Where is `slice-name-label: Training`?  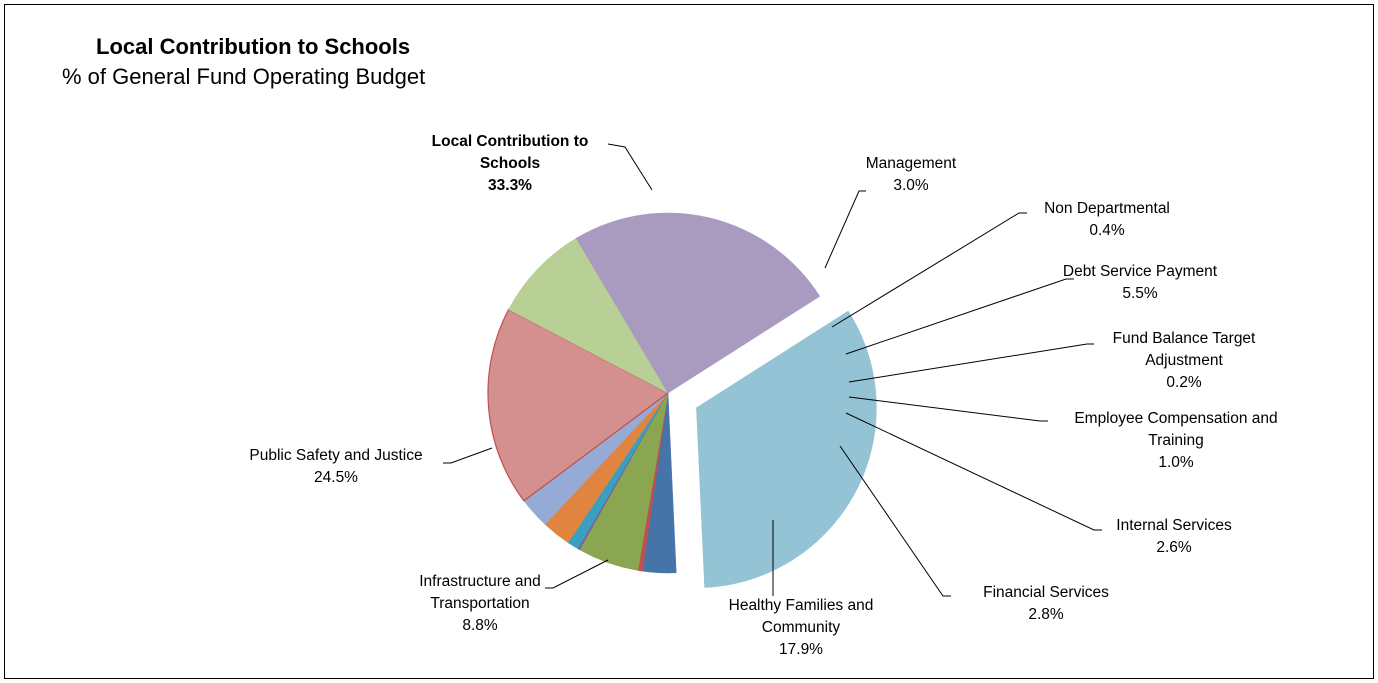
slice-name-label: Training is located at coordinates (1175, 440).